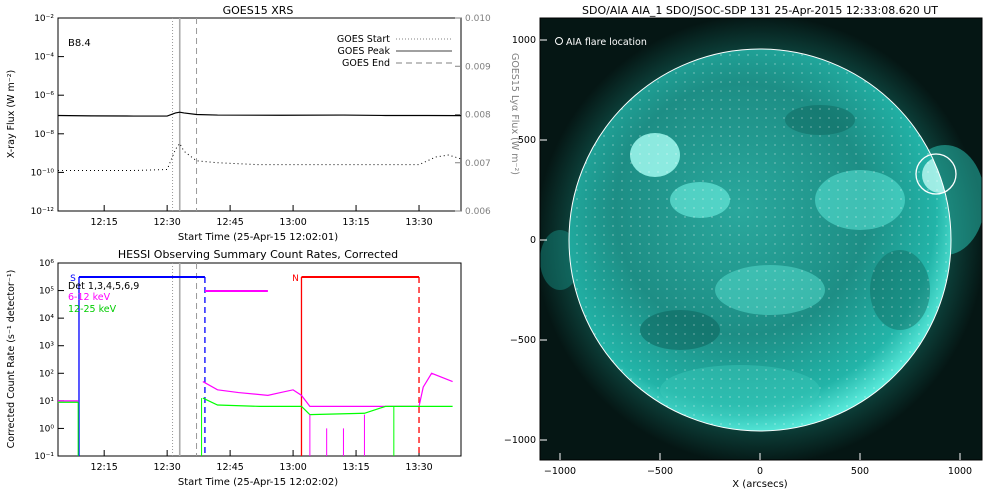 Image resolution: width=1000 pixels, height=500 pixels. What do you see at coordinates (44, 58) in the screenshot?
I see `goes-y-tick-label: 10⁻⁴` at bounding box center [44, 58].